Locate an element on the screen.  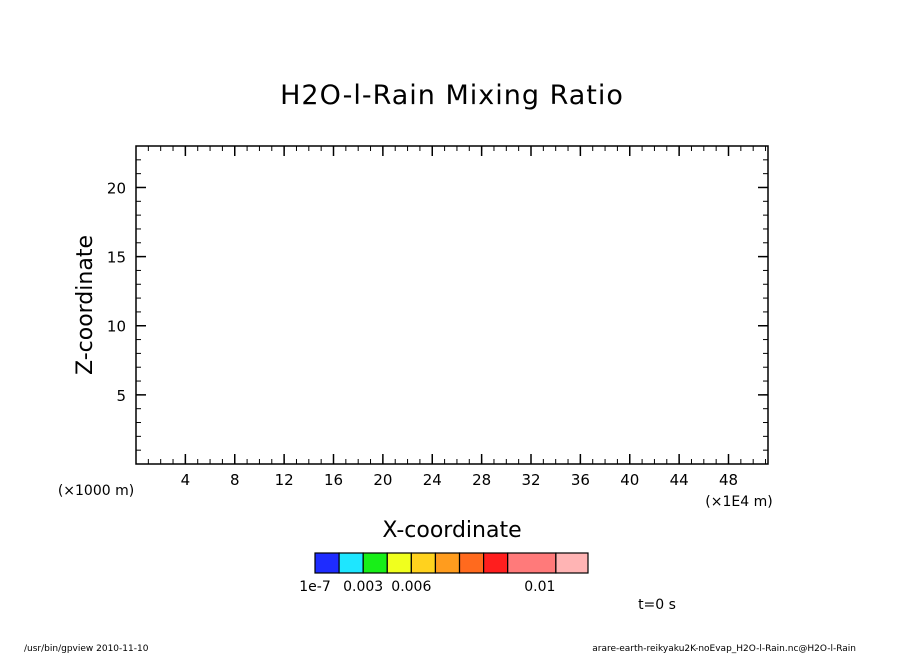
y-axis-label: Z-coordinate is located at coordinates (85, 305).